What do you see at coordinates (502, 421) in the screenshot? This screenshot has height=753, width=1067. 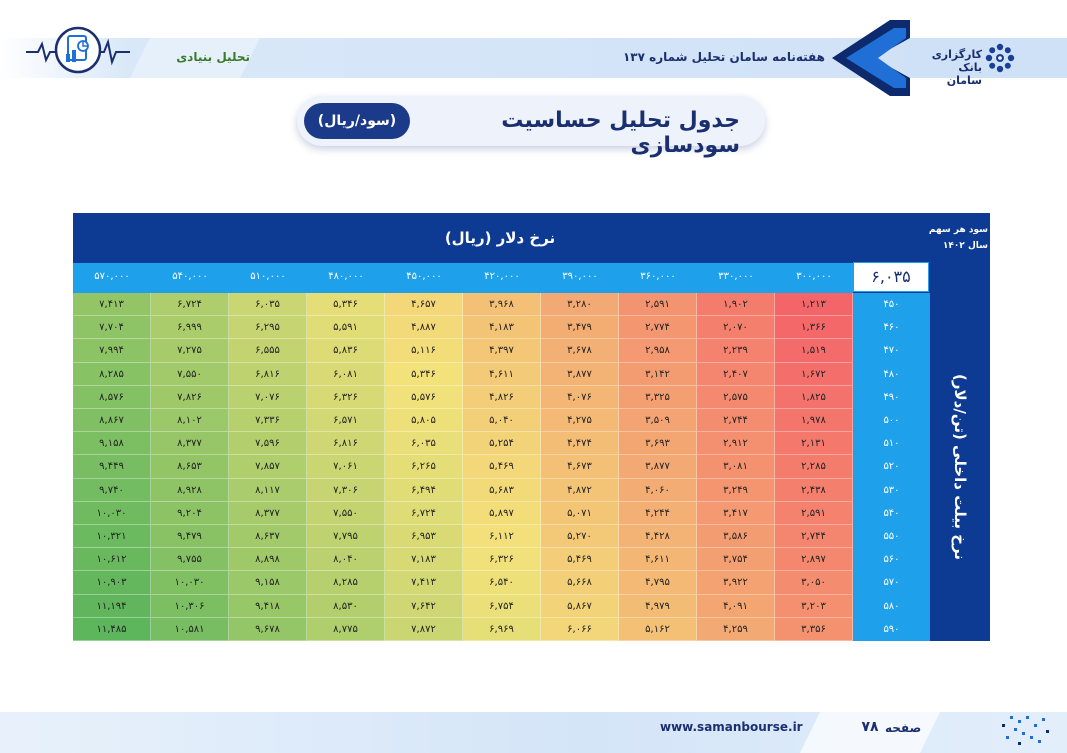 I see `table-cell: ۵,۰۴۰` at bounding box center [502, 421].